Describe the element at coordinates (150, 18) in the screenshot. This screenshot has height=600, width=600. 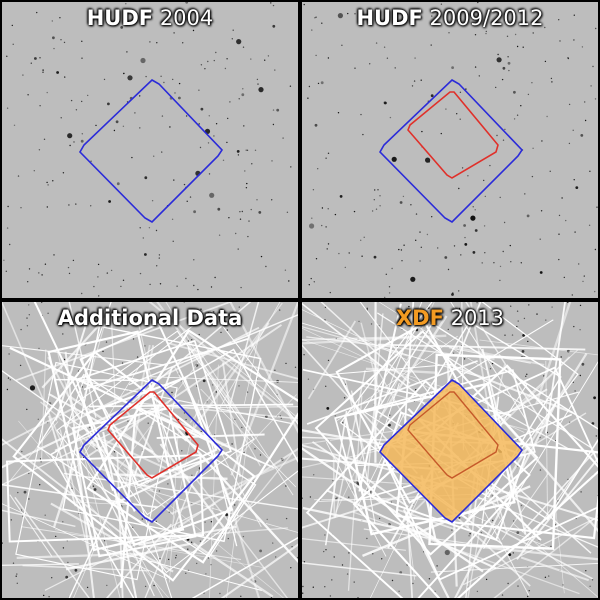
I see `panel-title: HUDF 2004` at that location.